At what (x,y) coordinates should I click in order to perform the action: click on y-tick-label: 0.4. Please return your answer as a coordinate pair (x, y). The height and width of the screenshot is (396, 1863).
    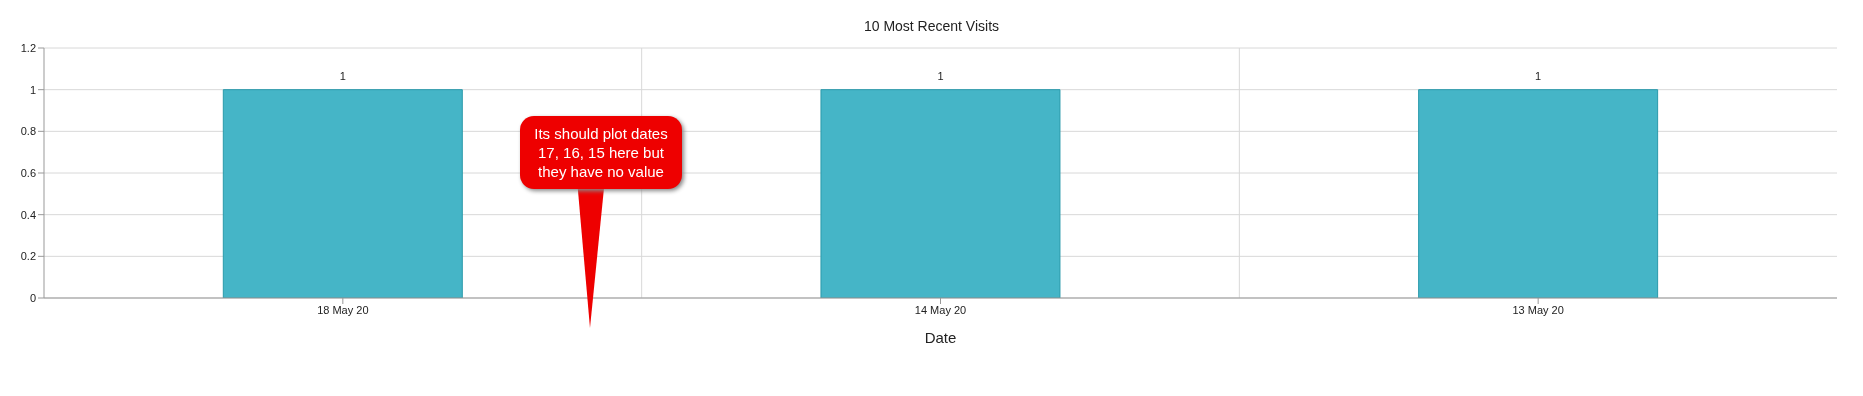
    Looking at the image, I should click on (28, 214).